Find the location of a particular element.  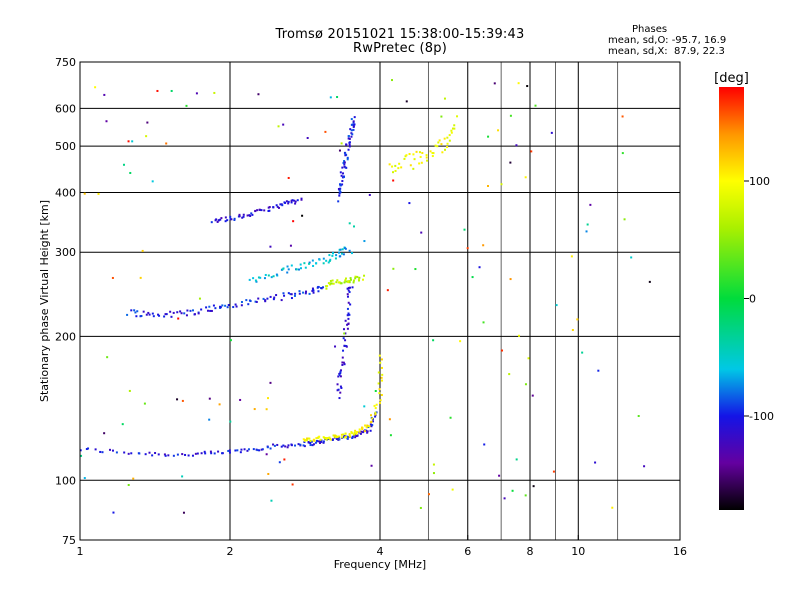

x-tick-label: 4 is located at coordinates (380, 551).